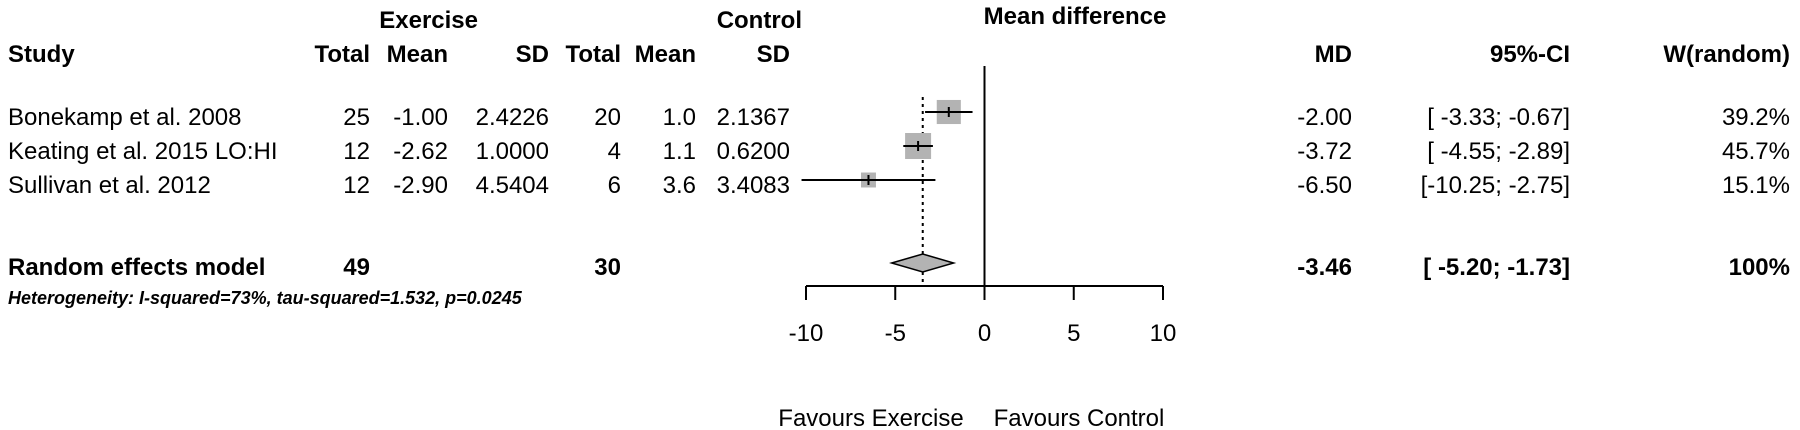 The image size is (1800, 430). What do you see at coordinates (922, 263) in the screenshot?
I see `summary-diamond` at bounding box center [922, 263].